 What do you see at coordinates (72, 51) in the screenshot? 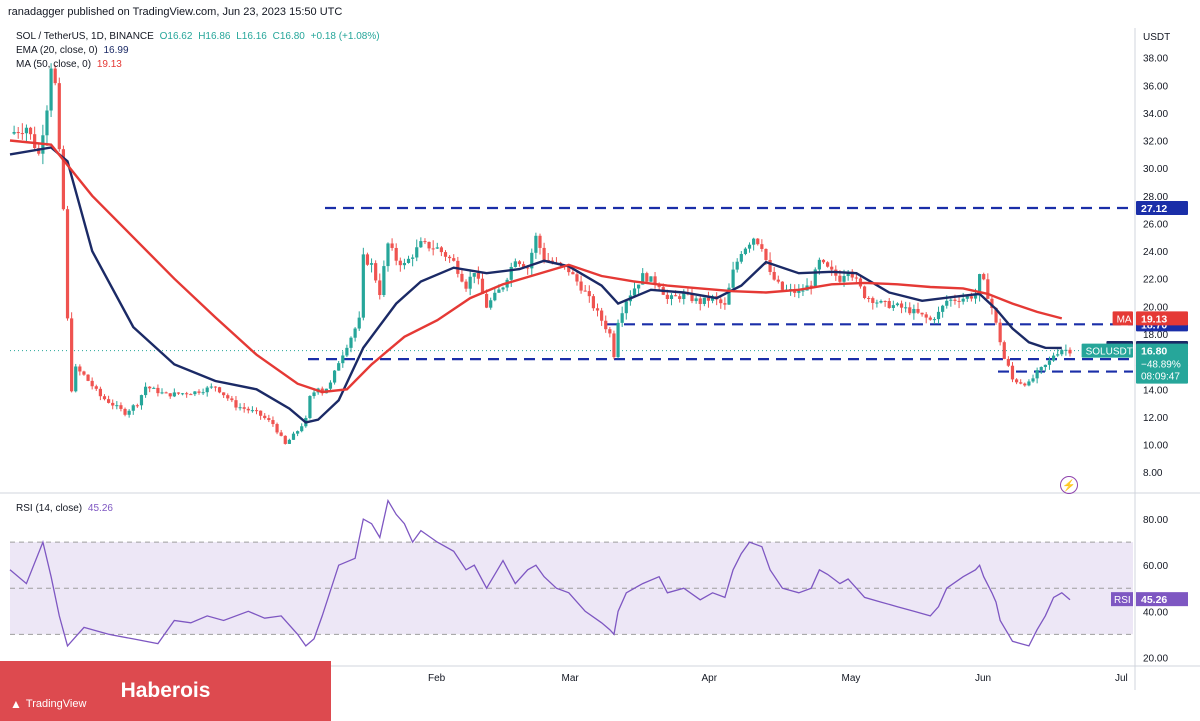
I see `ema-legend: EMA (20, close, 0) 16.99` at bounding box center [72, 51].